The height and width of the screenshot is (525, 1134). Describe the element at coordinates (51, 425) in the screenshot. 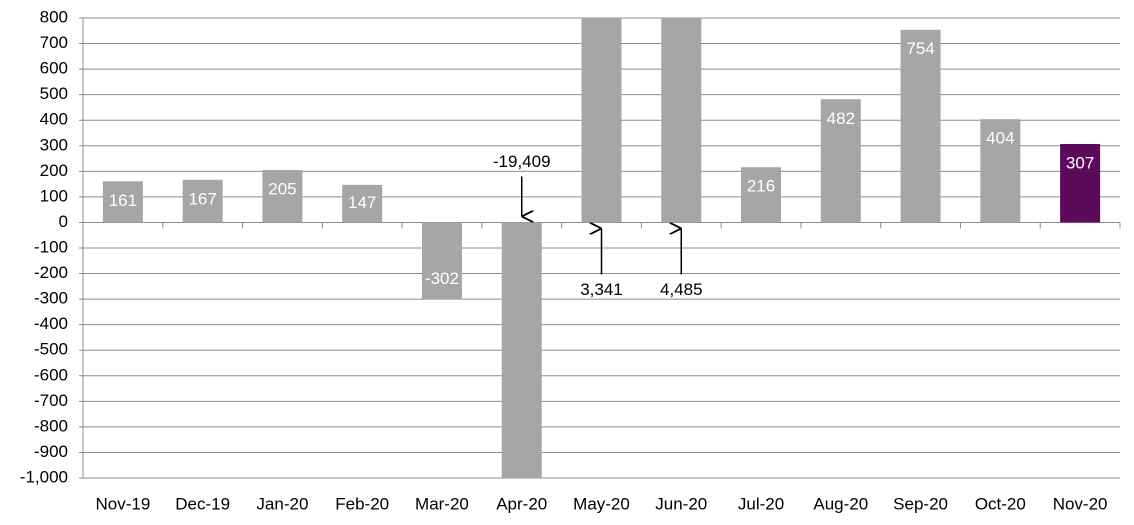

I see `y-tick-label: -800` at that location.